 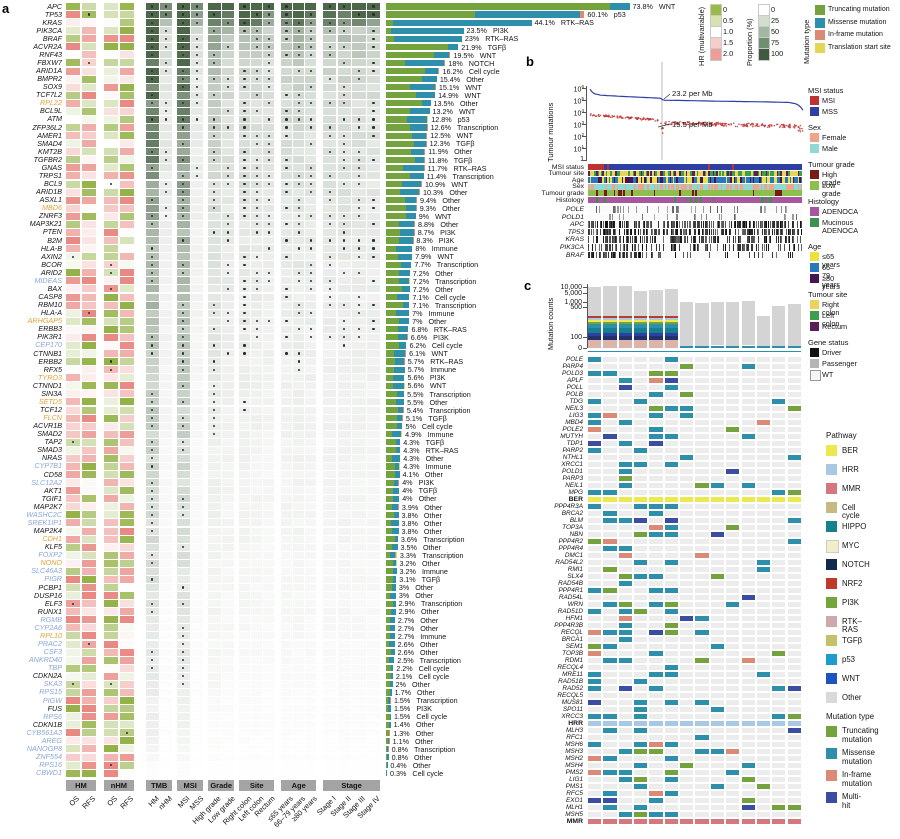 What do you see at coordinates (424, 749) in the screenshot?
I see `frequency-label: 0.8% Transcription` at bounding box center [424, 749].